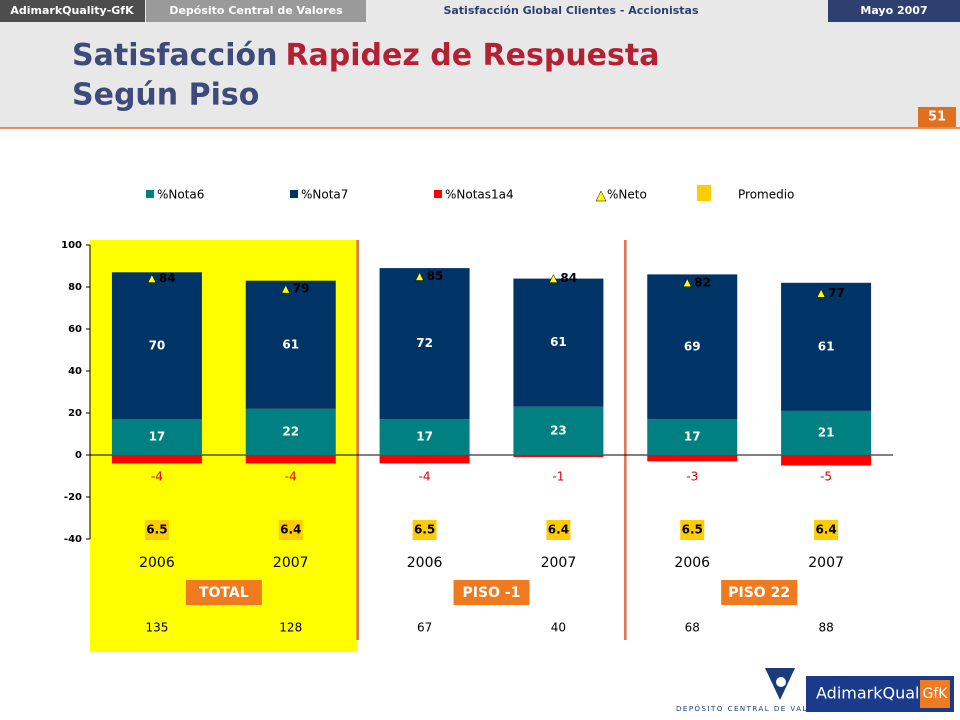 The image size is (960, 720). I want to click on group-label: PISO 22, so click(759, 593).